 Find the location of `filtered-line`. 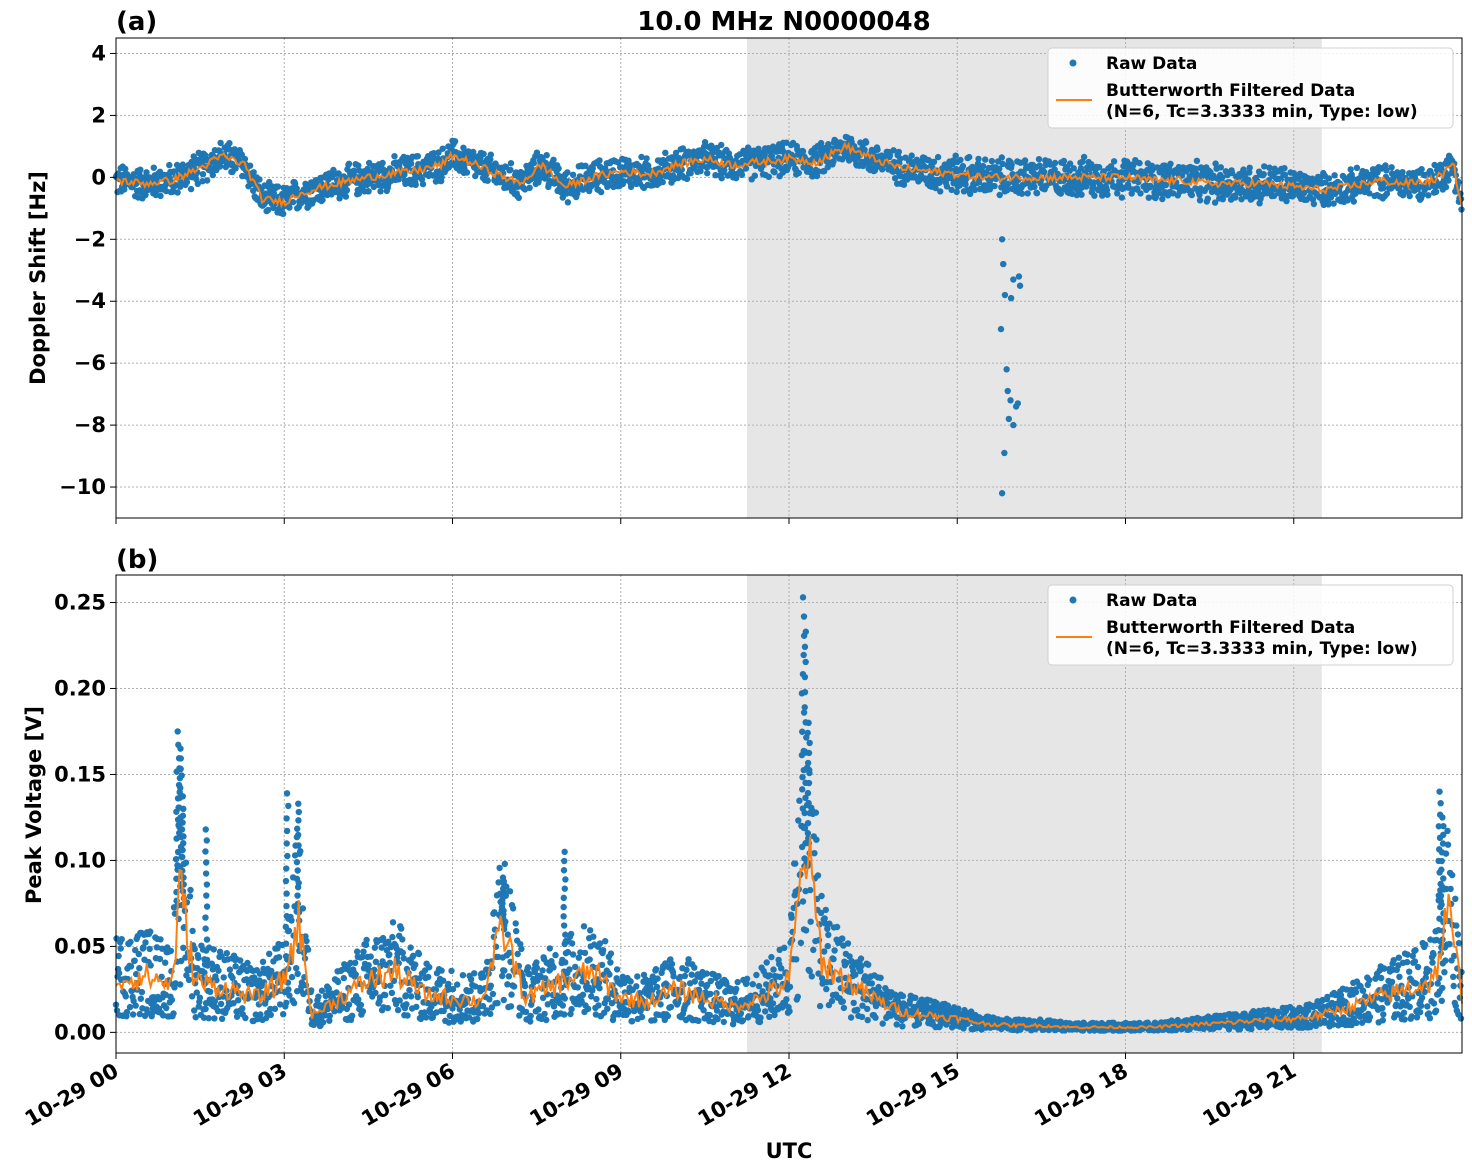

filtered-line is located at coordinates (789, 175).